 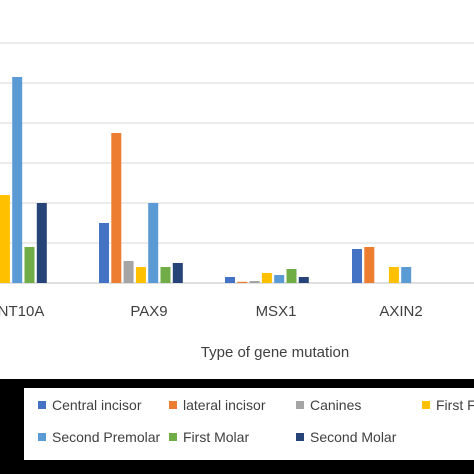 What do you see at coordinates (275, 352) in the screenshot?
I see `x-axis-title: Type of gene mutation` at bounding box center [275, 352].